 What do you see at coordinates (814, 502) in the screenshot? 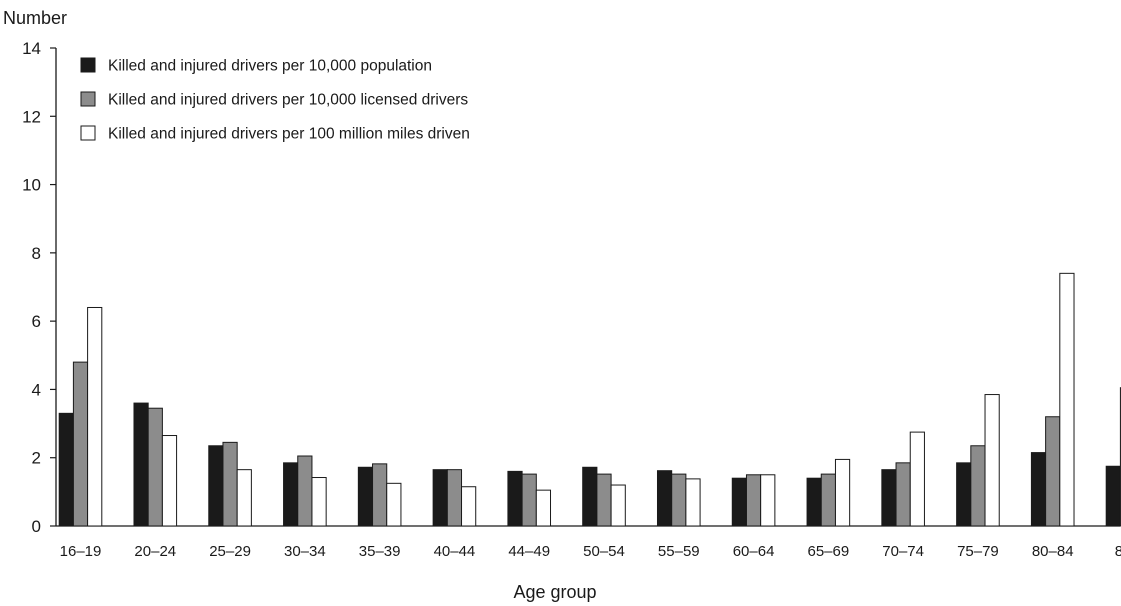
I see `bar-series-1-65–69` at bounding box center [814, 502].